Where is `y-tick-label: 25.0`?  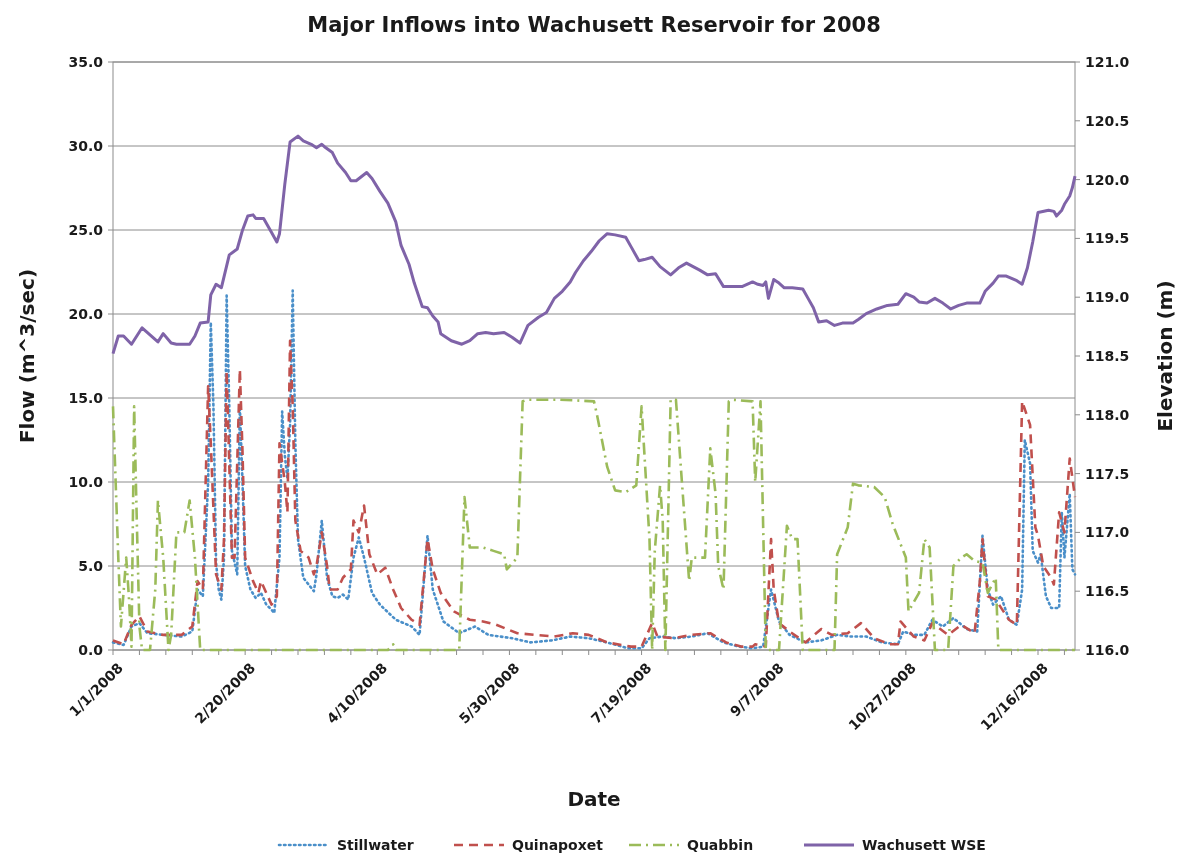
y-tick-label: 25.0 is located at coordinates (86, 229).